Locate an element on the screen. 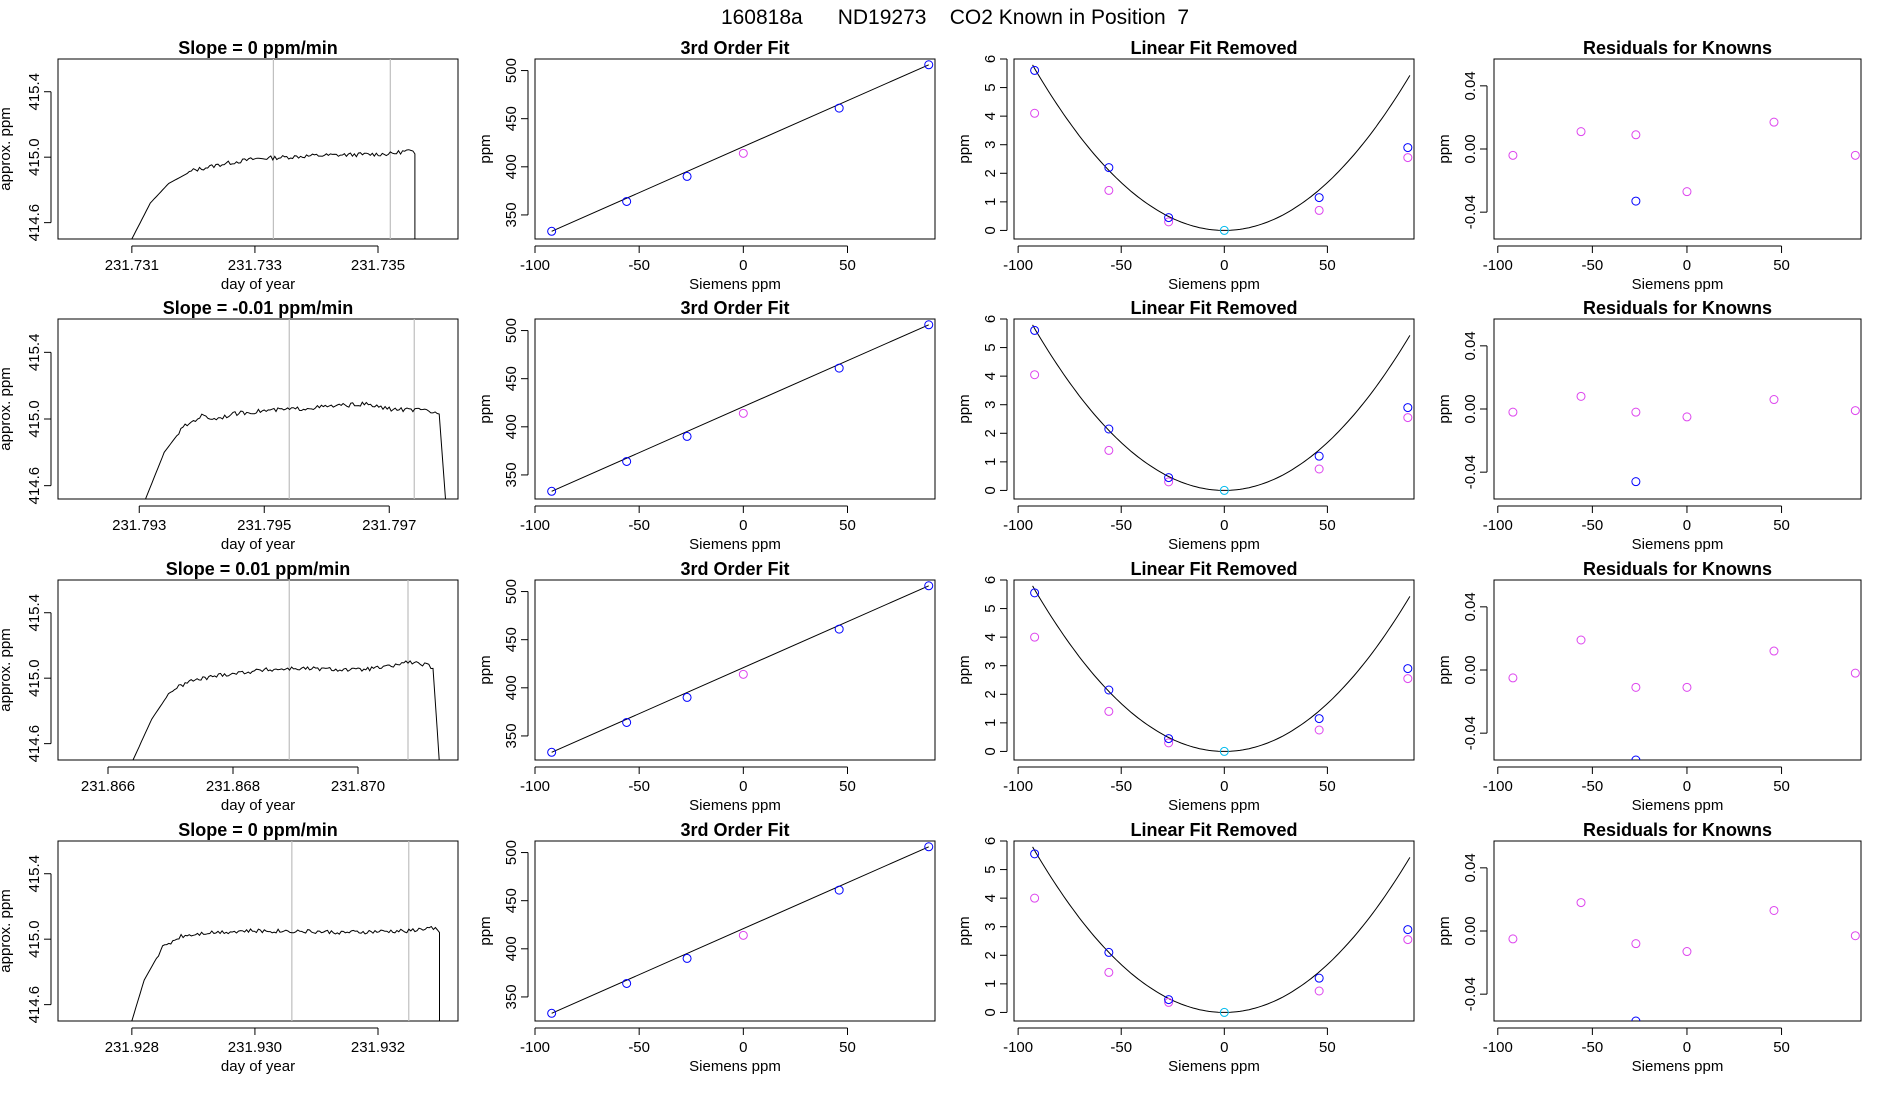 Image resolution: width=1900 pixels, height=1105 pixels. center-point is located at coordinates (1224, 1012).